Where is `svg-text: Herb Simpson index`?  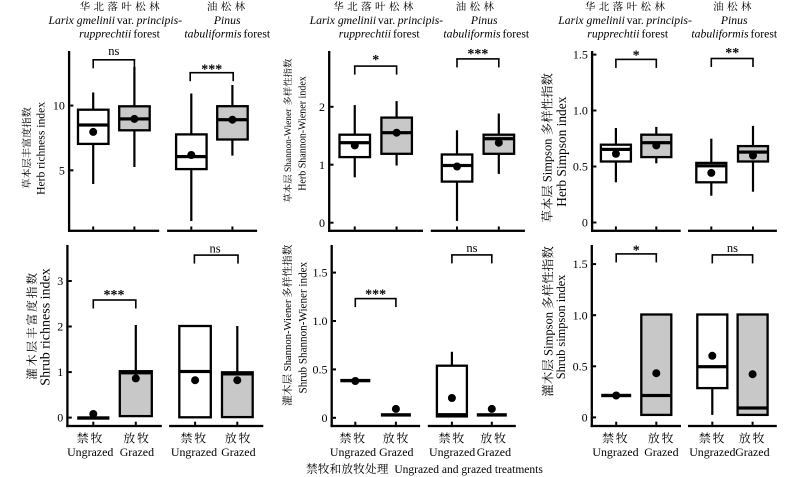
svg-text: Herb Simpson index is located at coordinates (561, 151).